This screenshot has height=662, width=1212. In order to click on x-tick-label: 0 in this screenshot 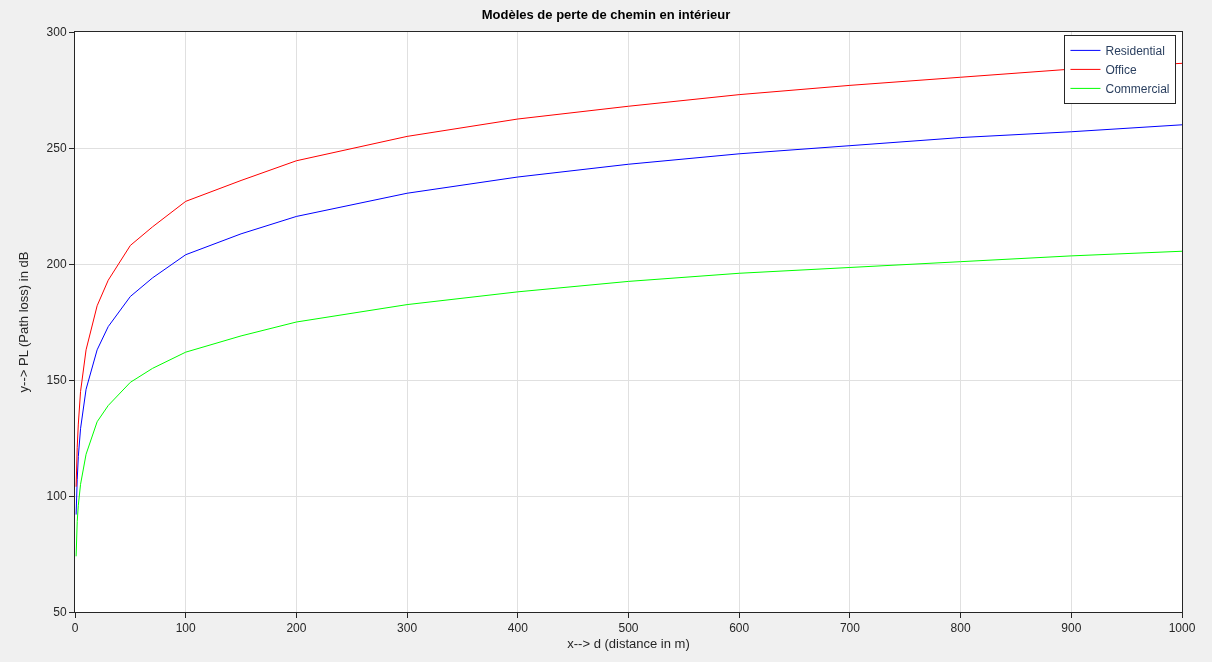, I will do `click(75, 628)`.